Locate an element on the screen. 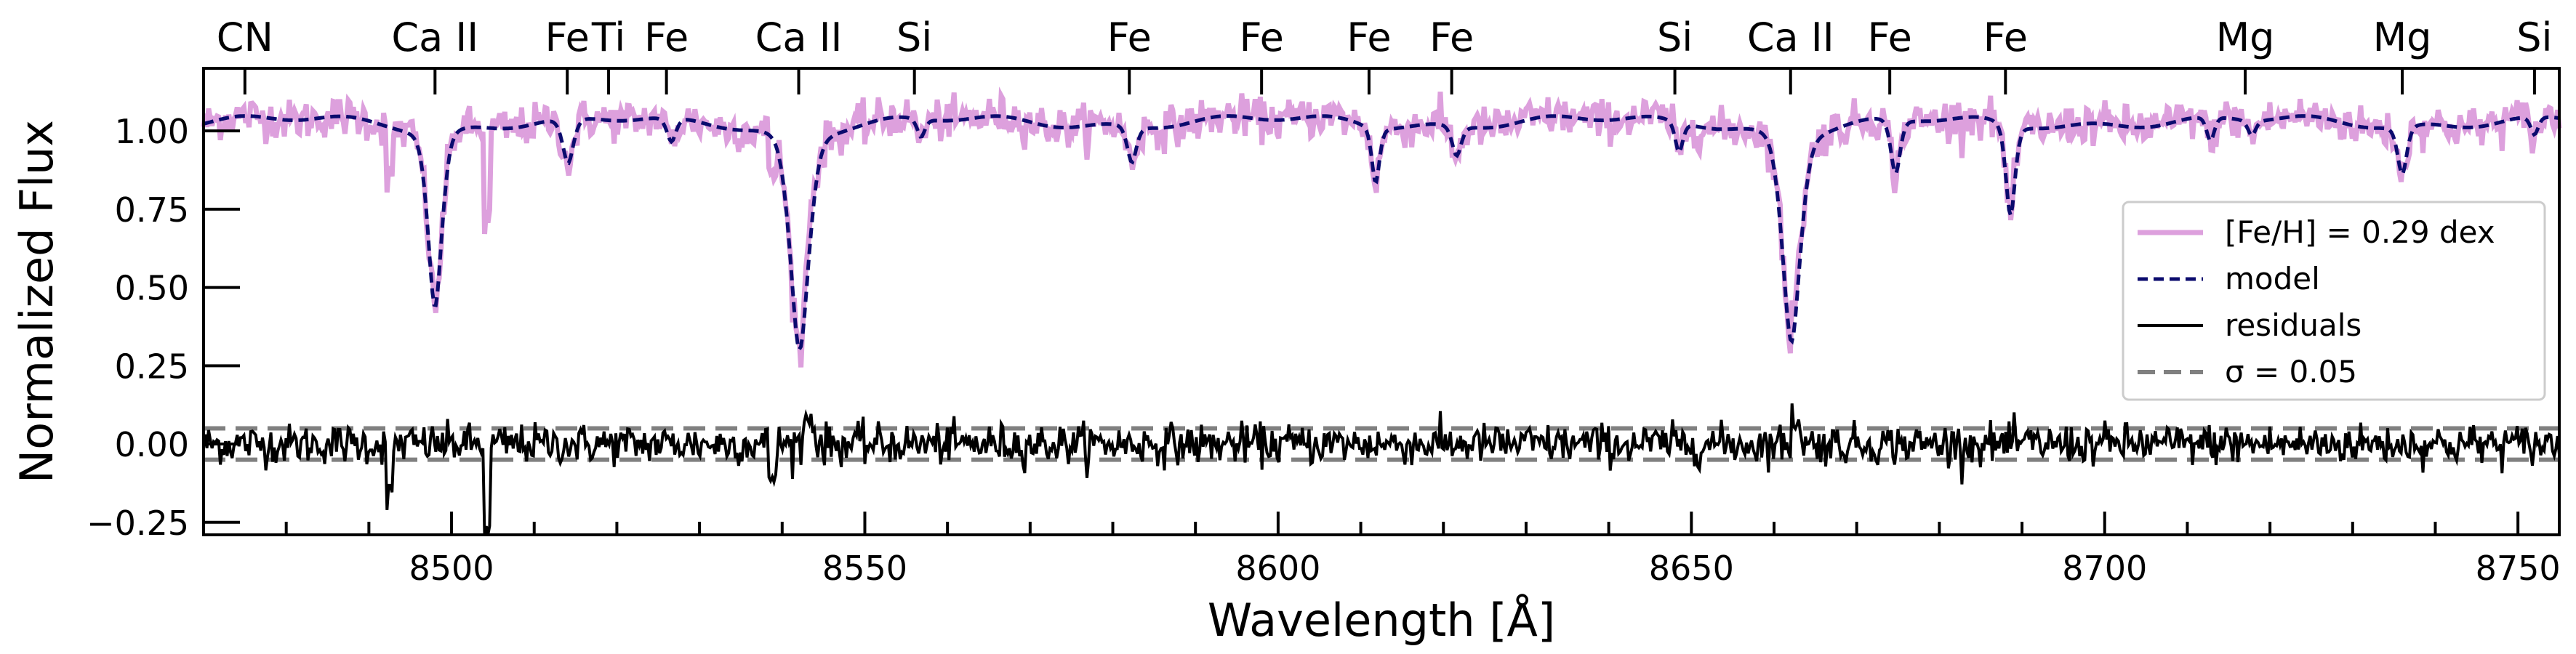 The width and height of the screenshot is (2576, 654). y-axis-label: Normalized Flux is located at coordinates (36, 301).